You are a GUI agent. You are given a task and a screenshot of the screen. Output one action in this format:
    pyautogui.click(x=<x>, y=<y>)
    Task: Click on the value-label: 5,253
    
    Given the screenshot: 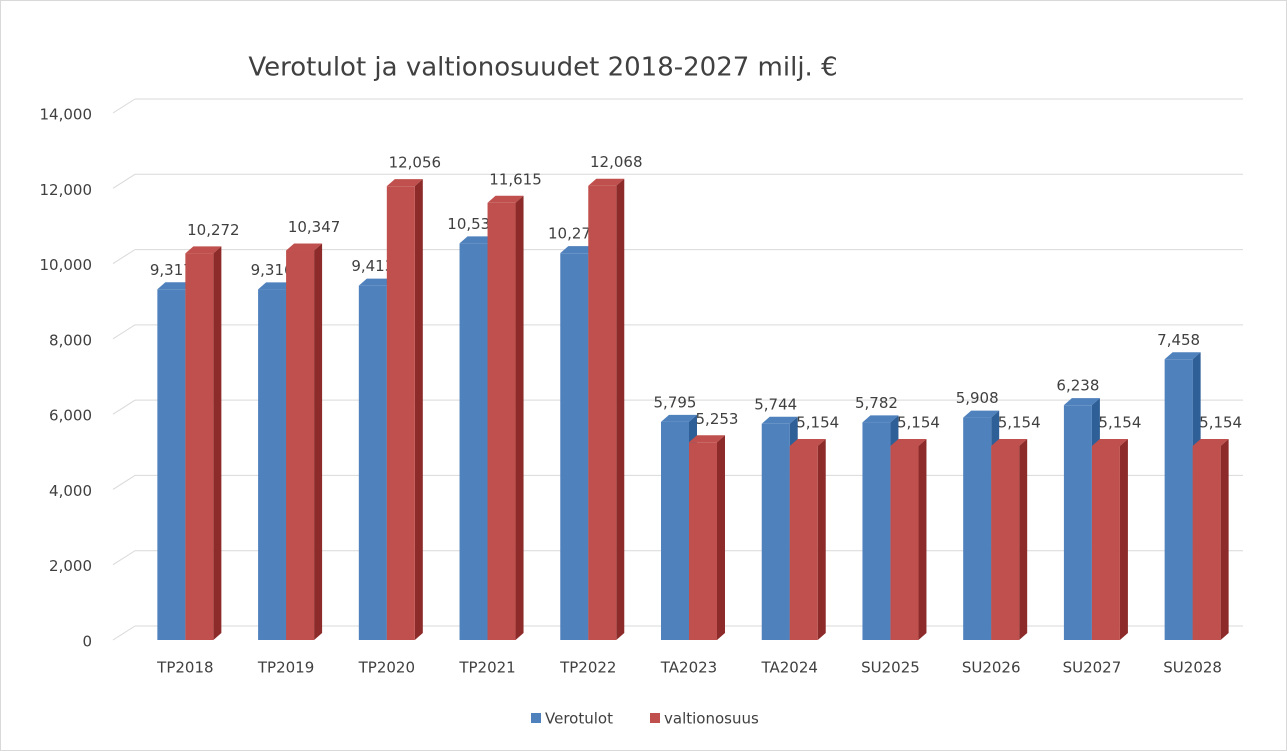 What is the action you would take?
    pyautogui.click(x=717, y=419)
    